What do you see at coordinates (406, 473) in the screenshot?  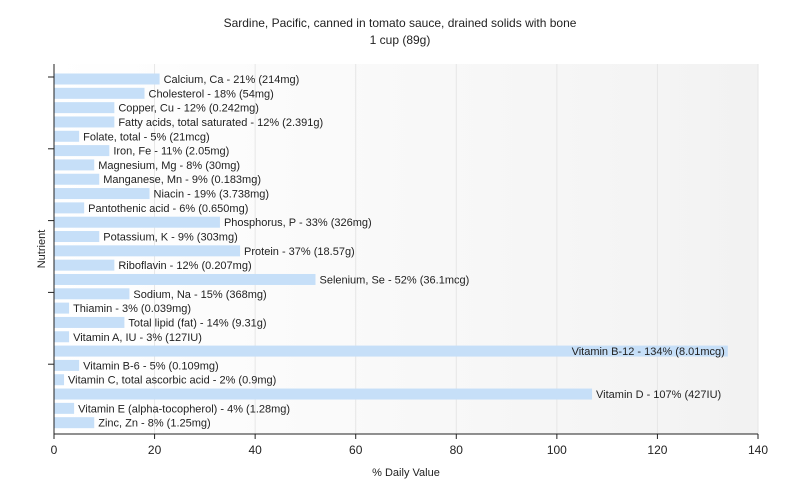 I see `x-axis-title: % Daily Value` at bounding box center [406, 473].